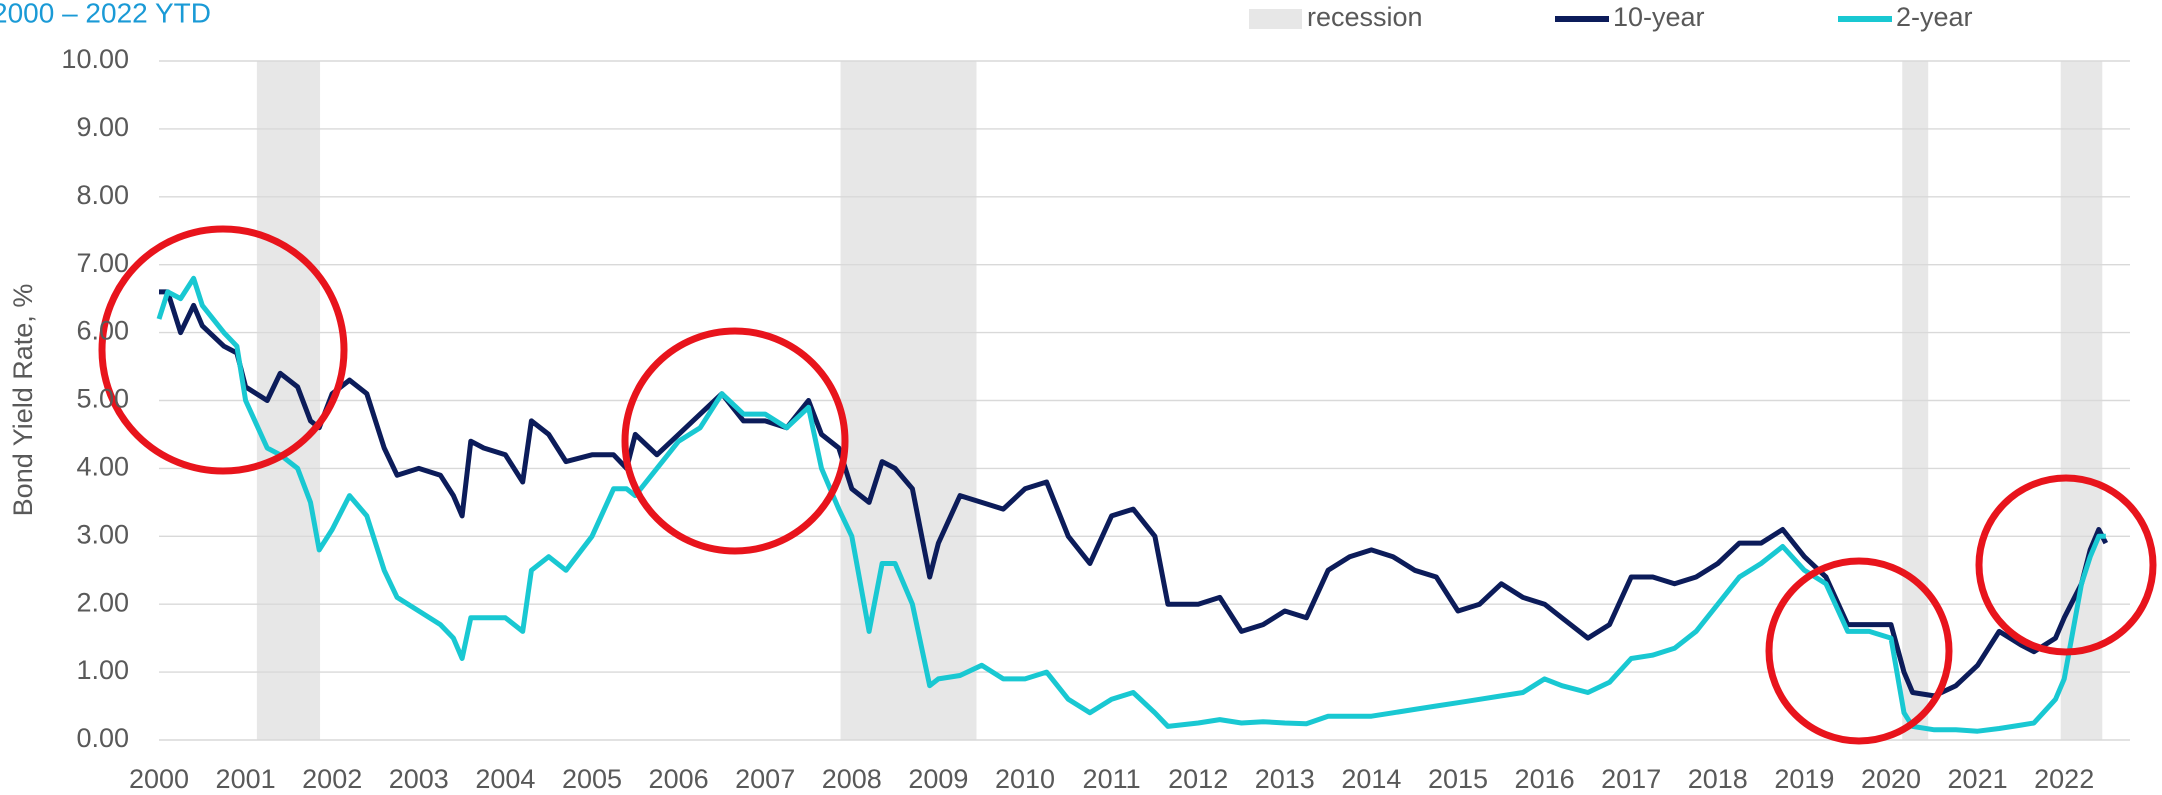  What do you see at coordinates (1934, 17) in the screenshot?
I see `legend-label: 2-year` at bounding box center [1934, 17].